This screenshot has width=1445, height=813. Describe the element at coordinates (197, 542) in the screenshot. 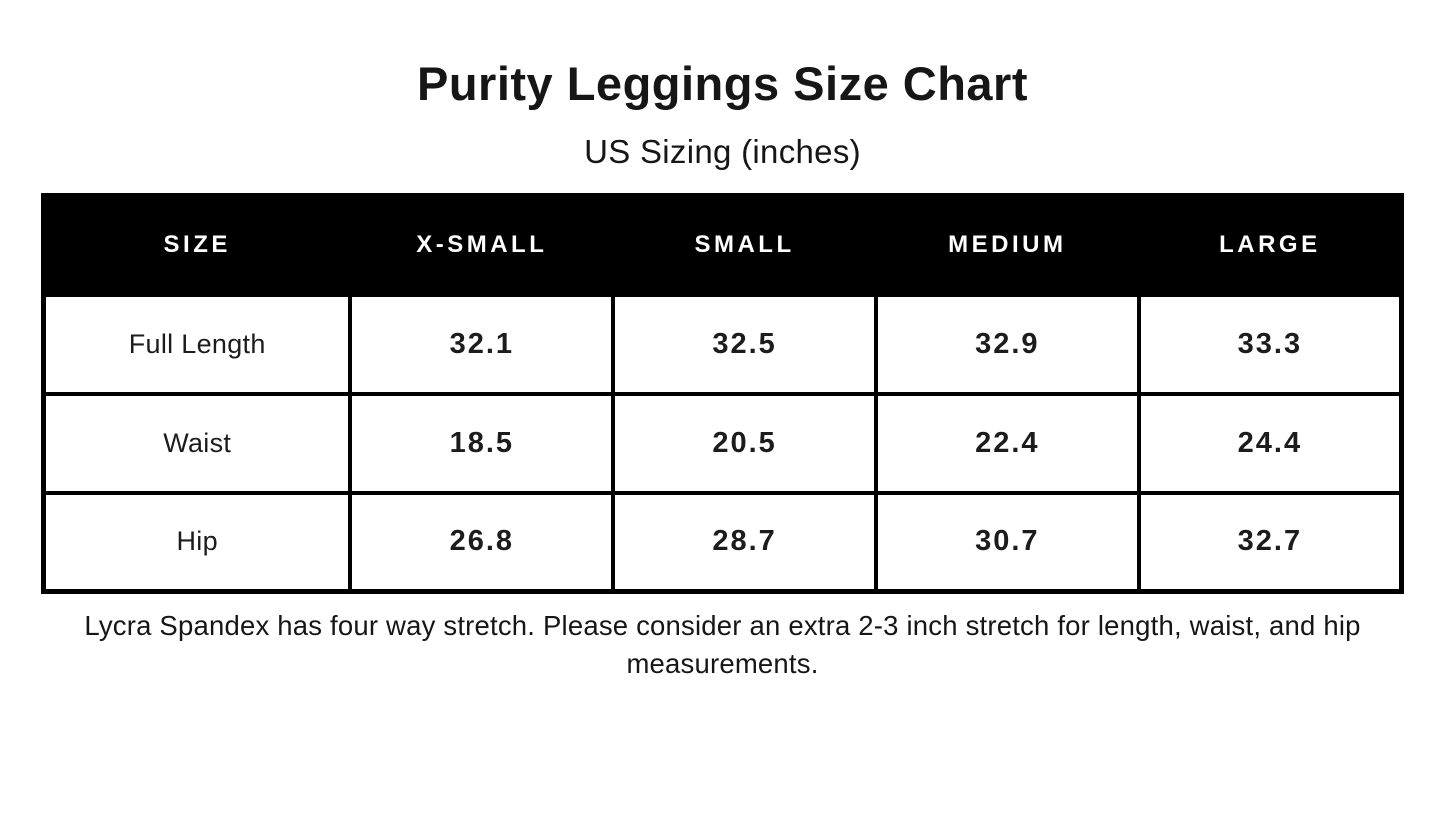

I see `row-label-hip: Hip` at that location.